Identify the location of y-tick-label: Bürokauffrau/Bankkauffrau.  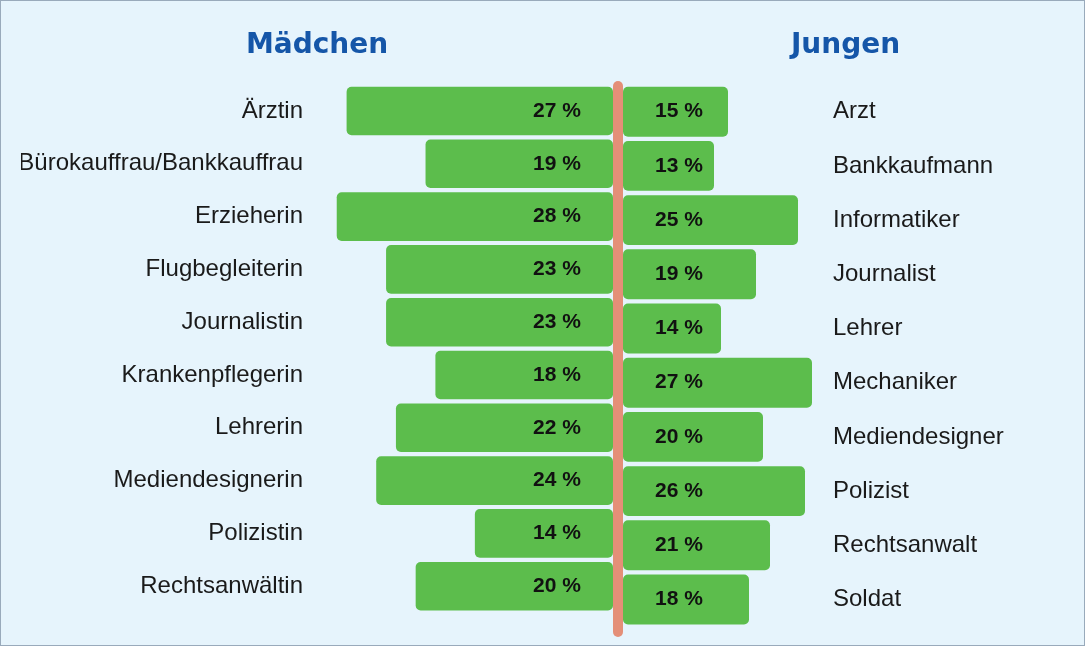
(160, 162).